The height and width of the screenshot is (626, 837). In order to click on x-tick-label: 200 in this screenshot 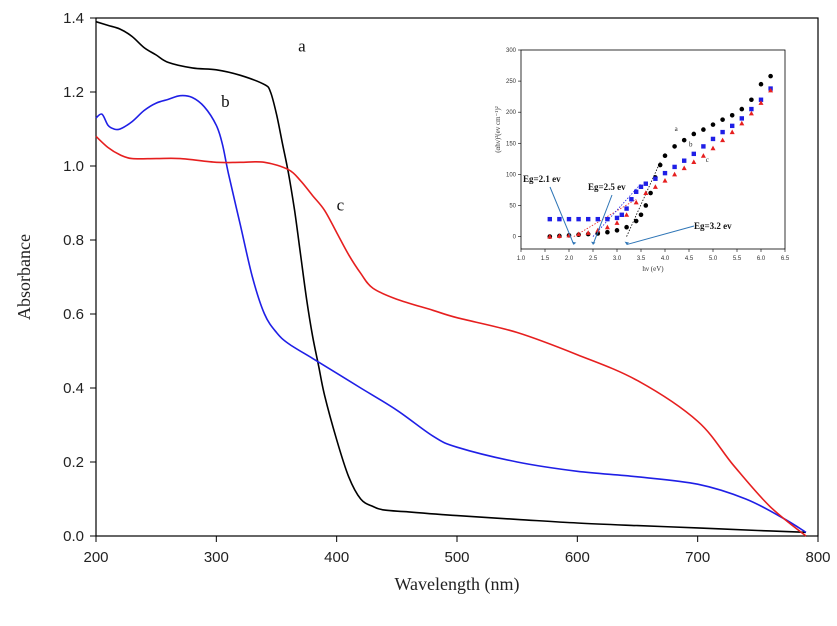, I will do `click(95, 557)`.